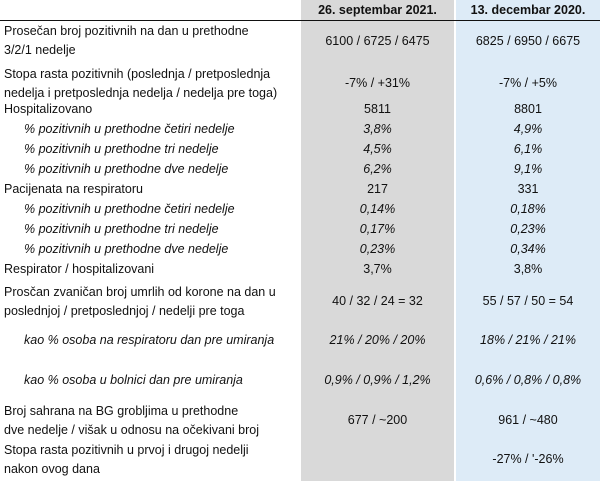 The height and width of the screenshot is (481, 600). Describe the element at coordinates (377, 109) in the screenshot. I see `value-2021: 5811` at that location.